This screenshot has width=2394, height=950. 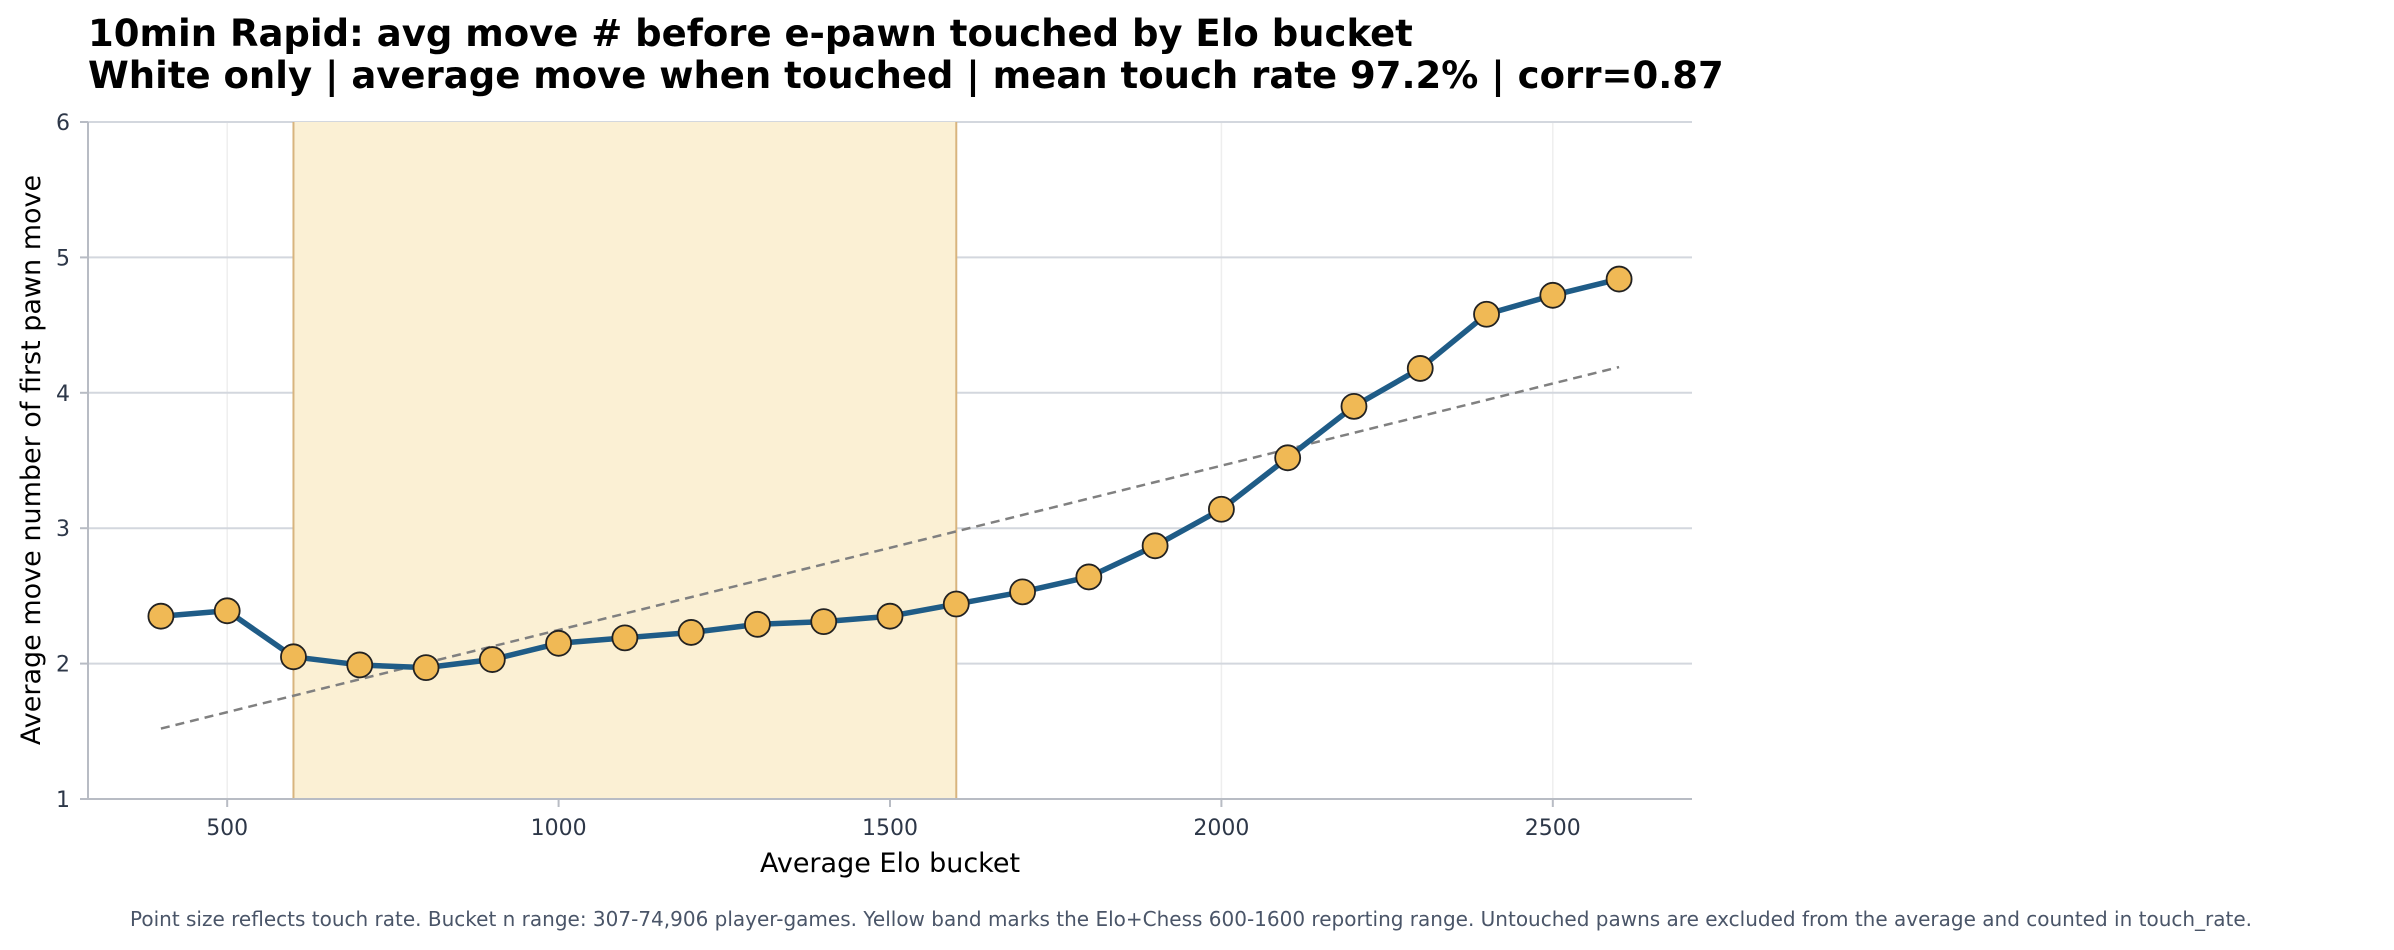 What do you see at coordinates (227, 828) in the screenshot?
I see `x-tick-label: 500` at bounding box center [227, 828].